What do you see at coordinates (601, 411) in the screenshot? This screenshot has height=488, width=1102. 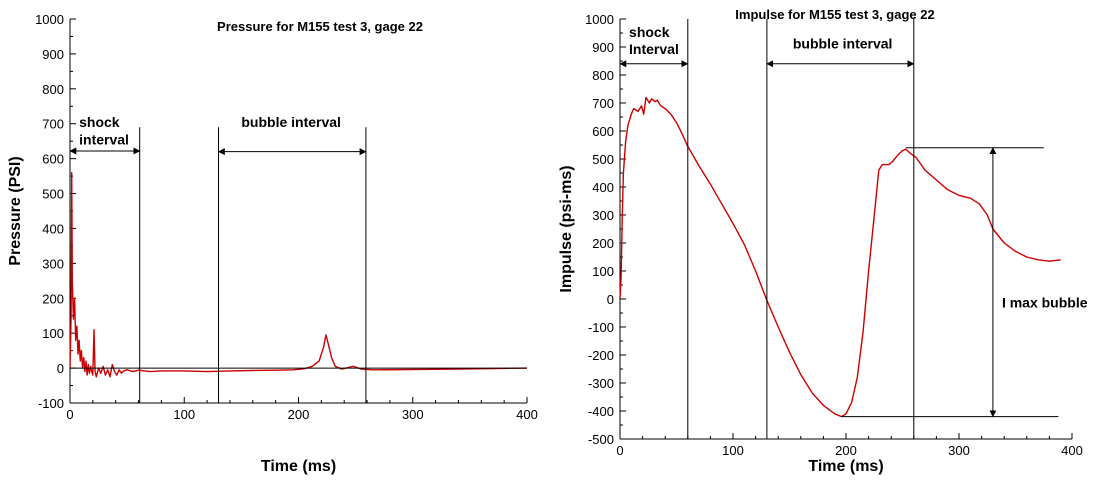 I see `y-tick-label: -400` at bounding box center [601, 411].